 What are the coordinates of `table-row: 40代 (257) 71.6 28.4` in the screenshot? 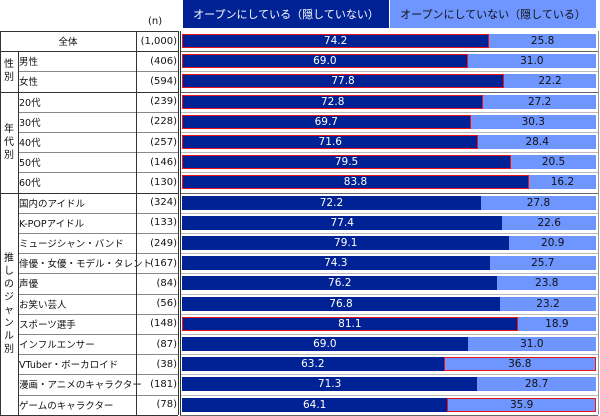 It's located at (300, 142).